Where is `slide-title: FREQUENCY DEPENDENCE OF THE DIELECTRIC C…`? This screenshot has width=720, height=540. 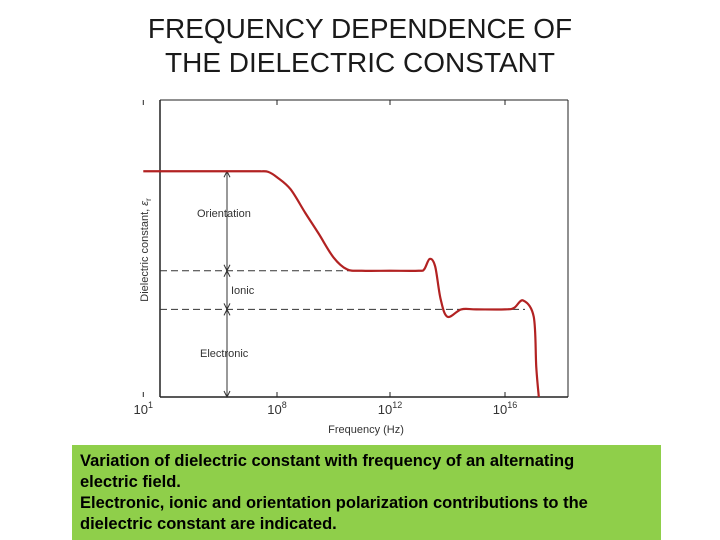 slide-title: FREQUENCY DEPENDENCE OF THE DIELECTRIC C… is located at coordinates (360, 46).